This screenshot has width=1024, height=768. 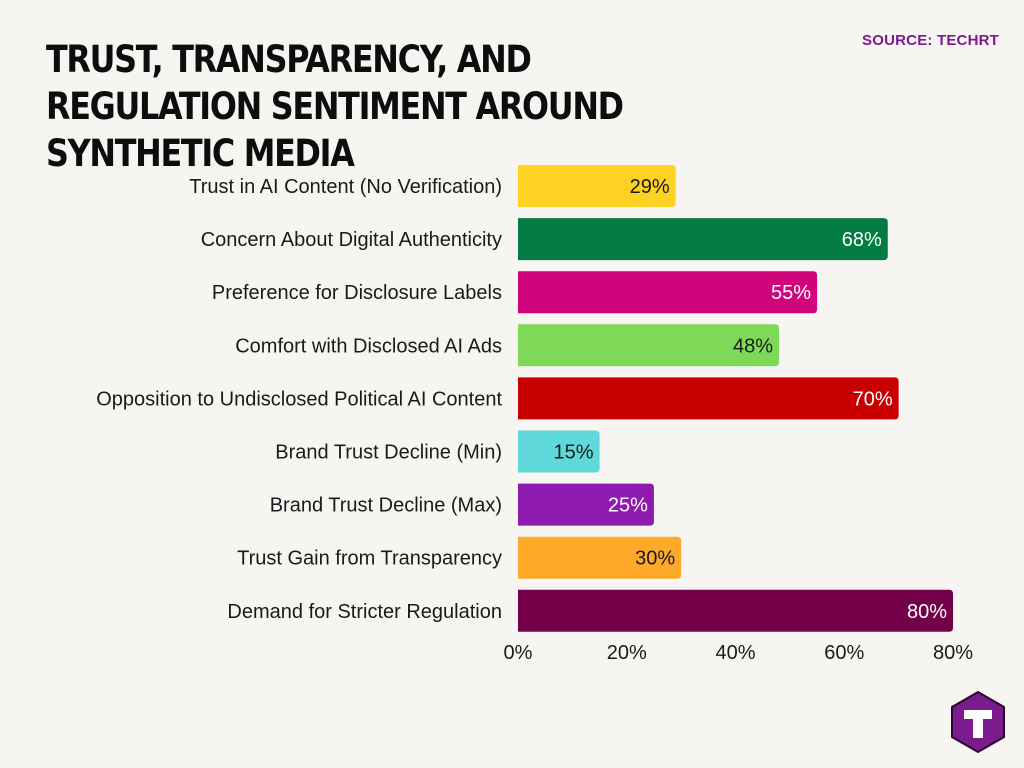 What do you see at coordinates (357, 293) in the screenshot?
I see `category-label: Preference for Disclosure Labels` at bounding box center [357, 293].